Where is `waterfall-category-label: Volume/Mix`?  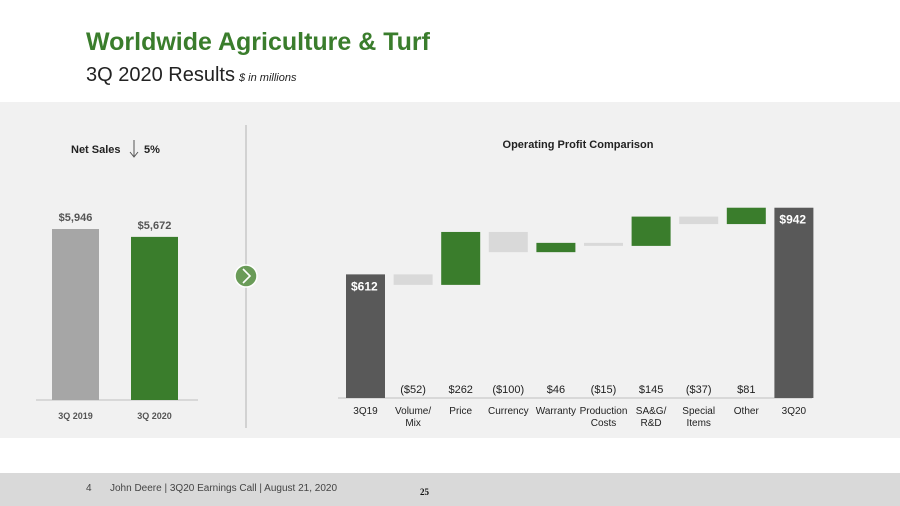
waterfall-category-label: Volume/Mix is located at coordinates (413, 417).